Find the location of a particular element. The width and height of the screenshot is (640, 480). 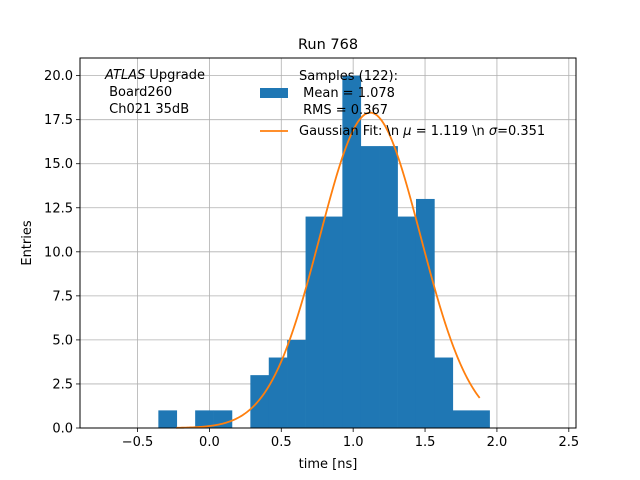

x-tick-label: 2.0 is located at coordinates (497, 442).